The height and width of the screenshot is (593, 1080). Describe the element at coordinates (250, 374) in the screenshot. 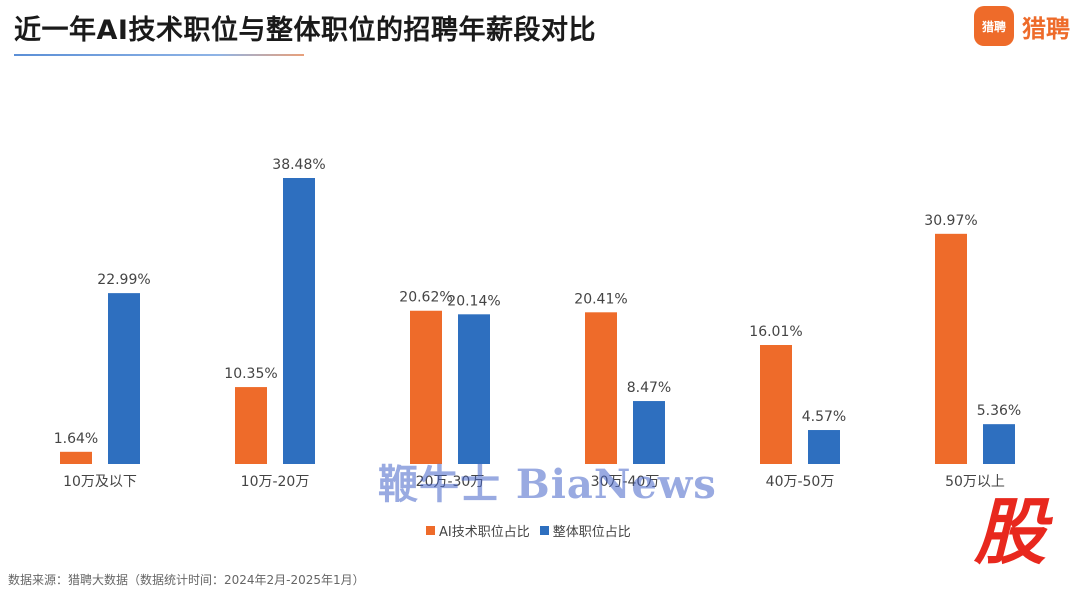

I see `data-label-ai: 10.35%` at that location.